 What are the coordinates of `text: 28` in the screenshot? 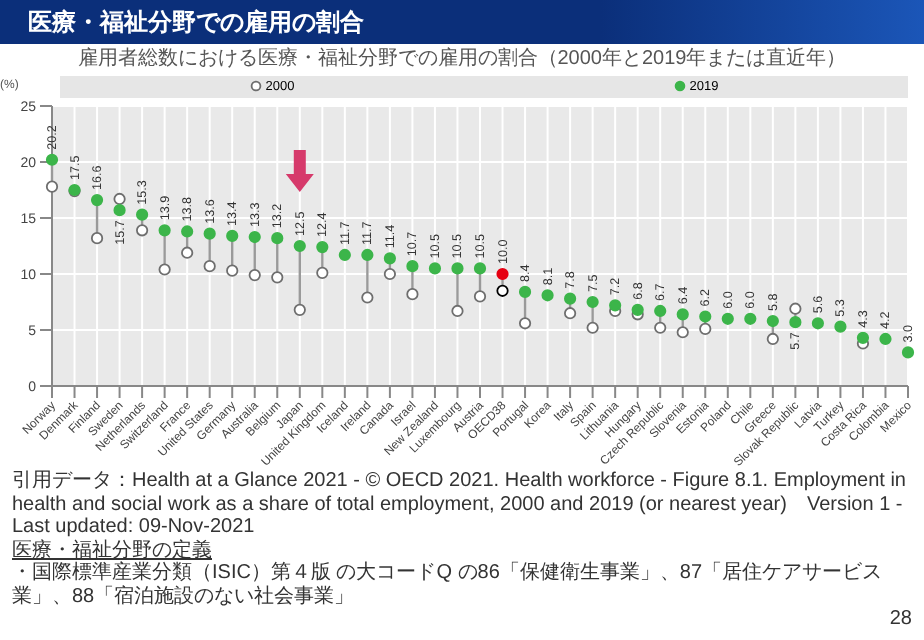 It's located at (899, 619).